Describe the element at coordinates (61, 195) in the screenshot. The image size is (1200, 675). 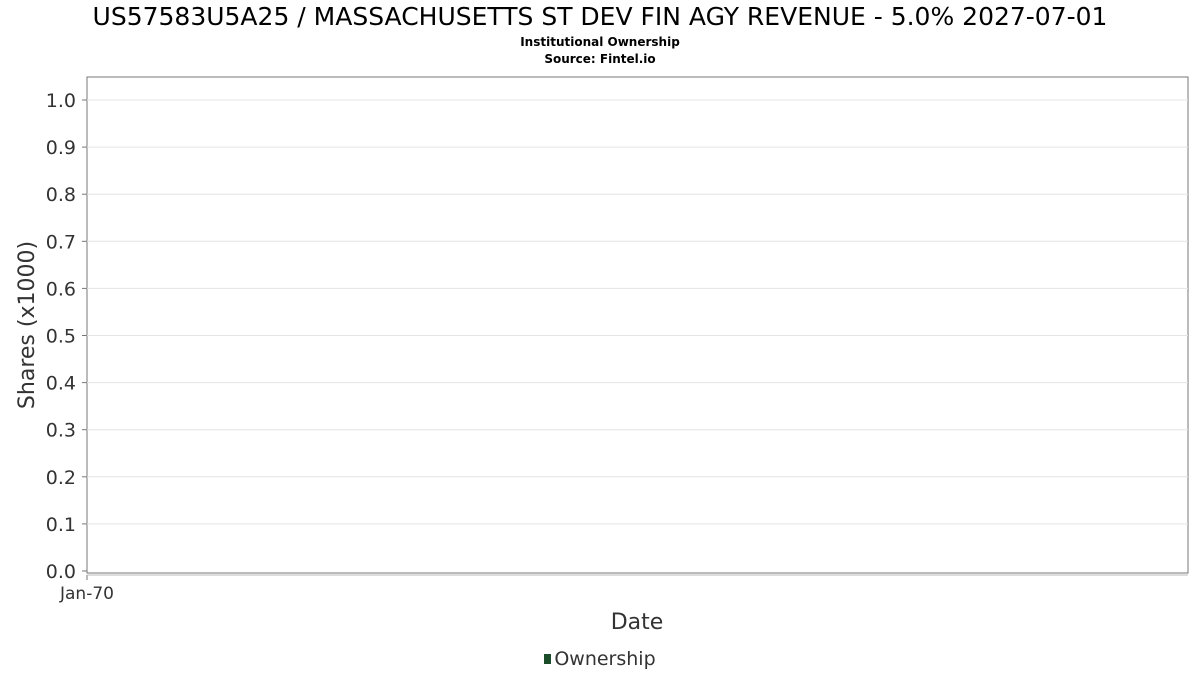
I see `y-tick-label: 0.8` at that location.